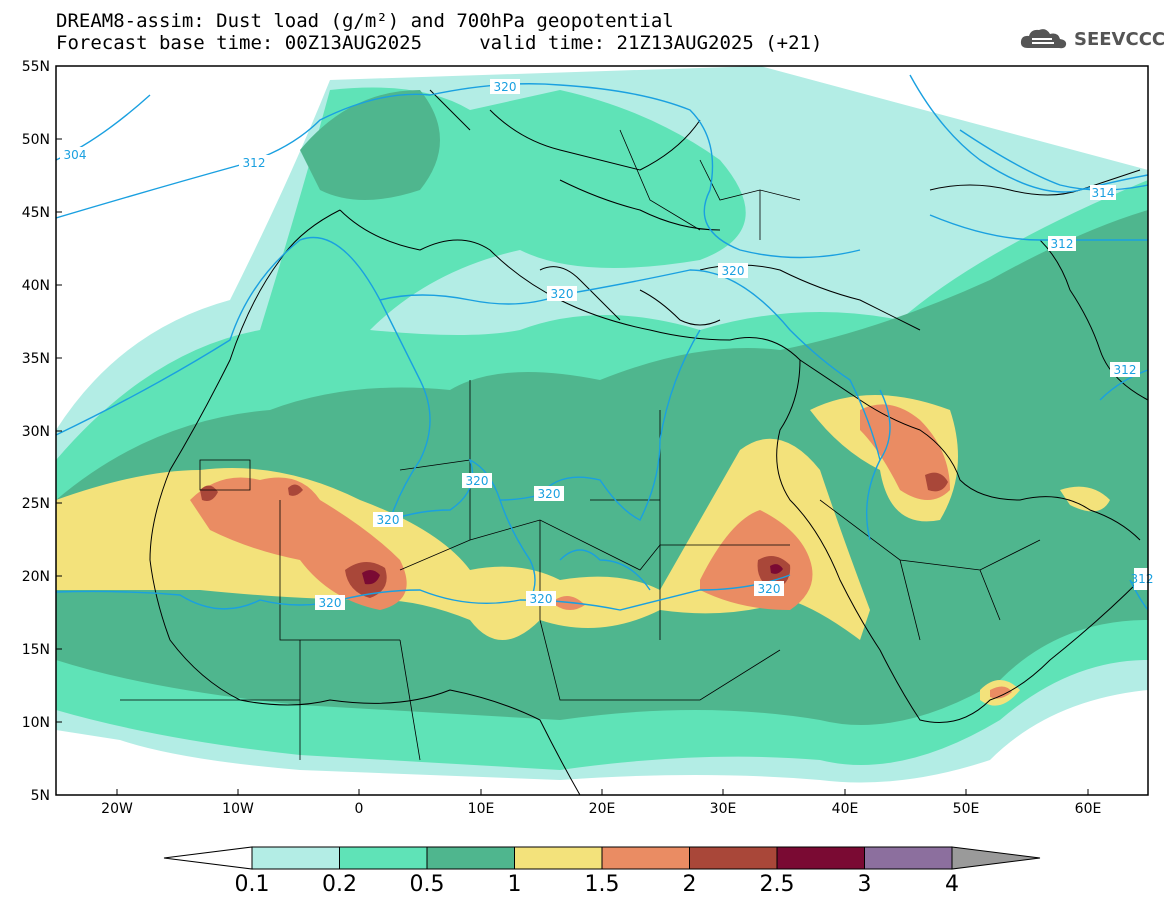 The image size is (1165, 907). Describe the element at coordinates (845, 809) in the screenshot. I see `svg-text: 40E` at that location.